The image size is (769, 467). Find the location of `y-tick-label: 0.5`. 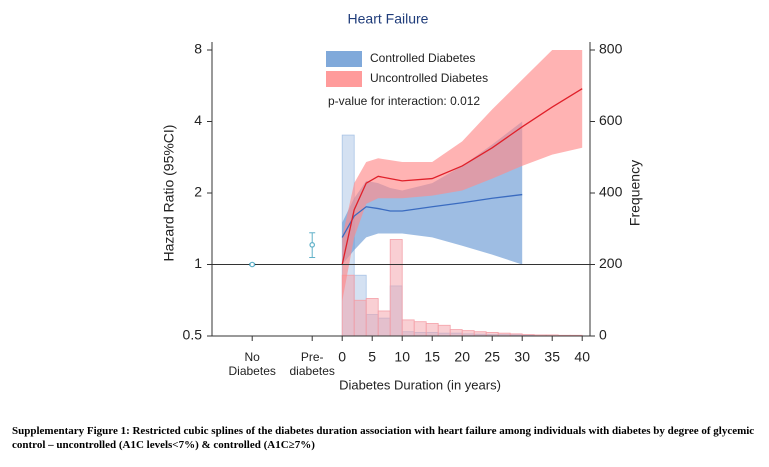

y-tick-label: 0.5 is located at coordinates (193, 335).